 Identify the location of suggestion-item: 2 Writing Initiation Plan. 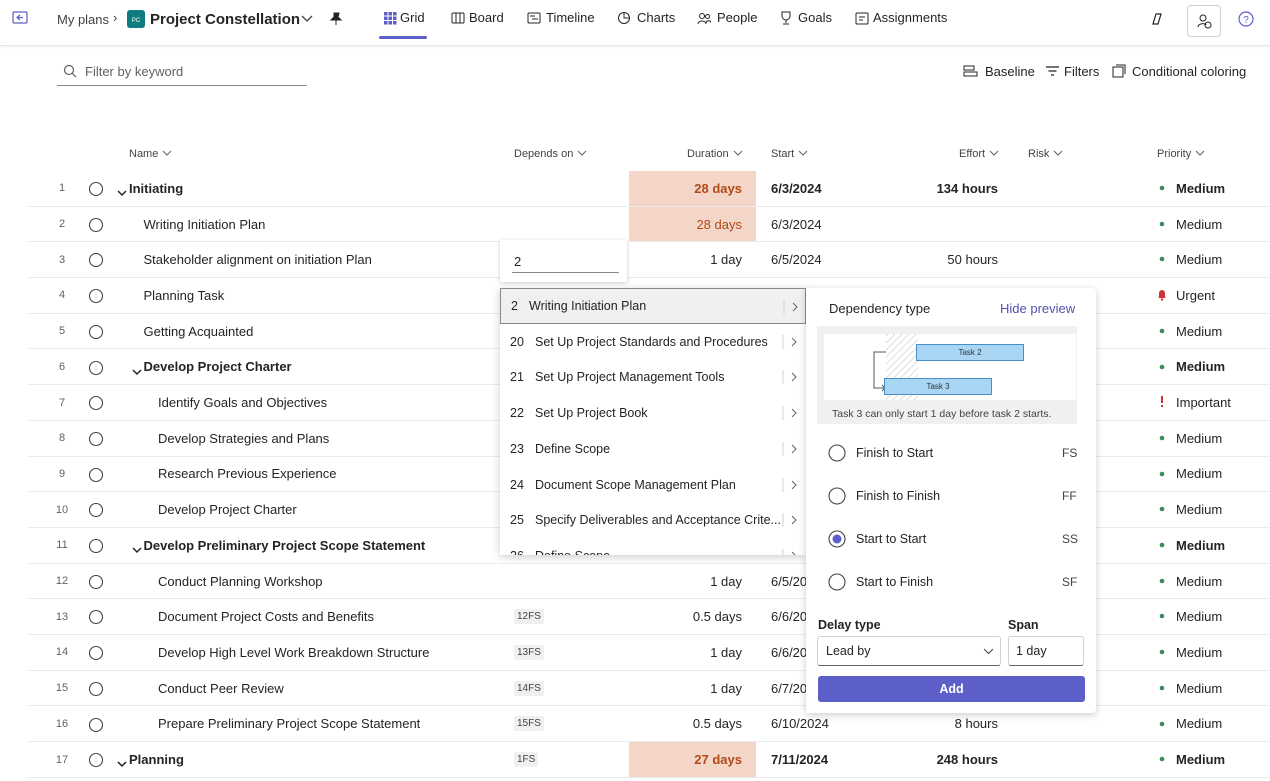
(653, 306).